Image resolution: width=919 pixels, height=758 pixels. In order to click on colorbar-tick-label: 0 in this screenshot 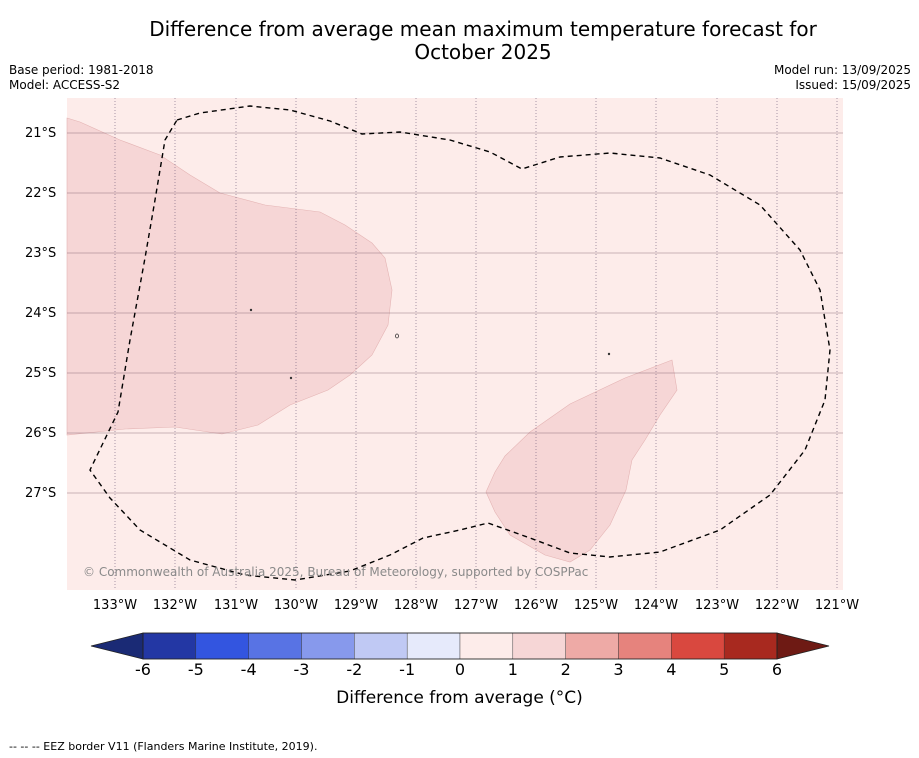, I will do `click(460, 669)`.